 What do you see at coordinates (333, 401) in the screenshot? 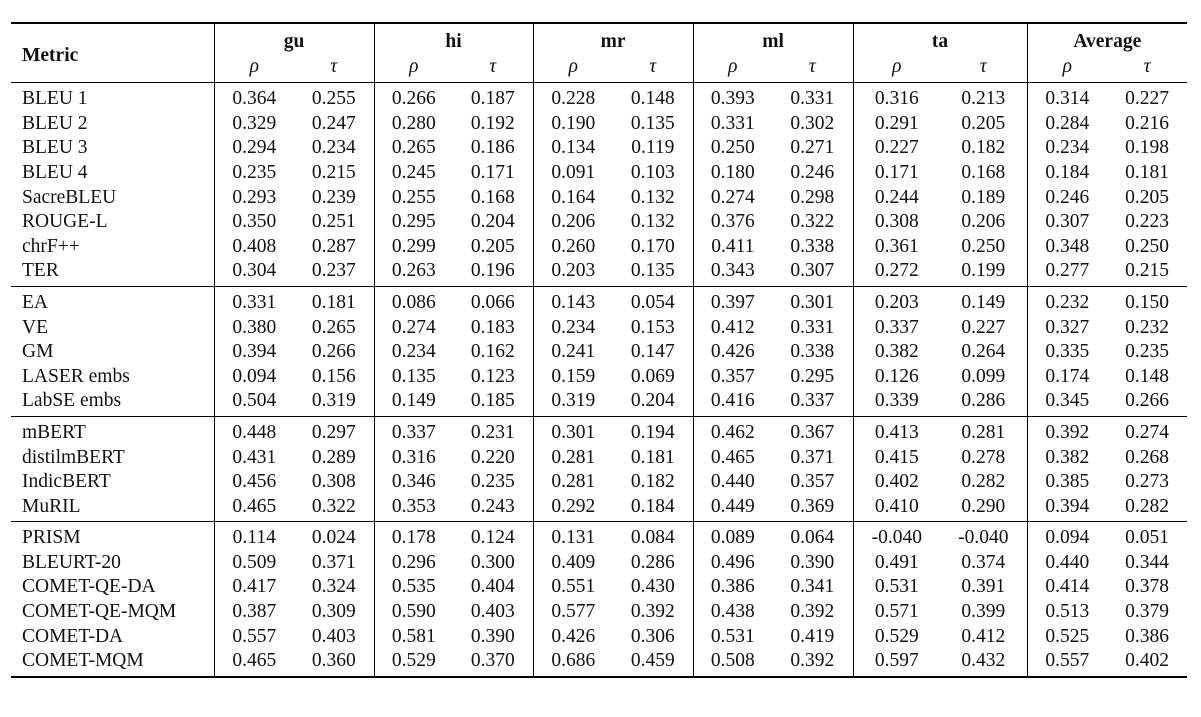
I see `tau-value: 0.319` at bounding box center [333, 401].